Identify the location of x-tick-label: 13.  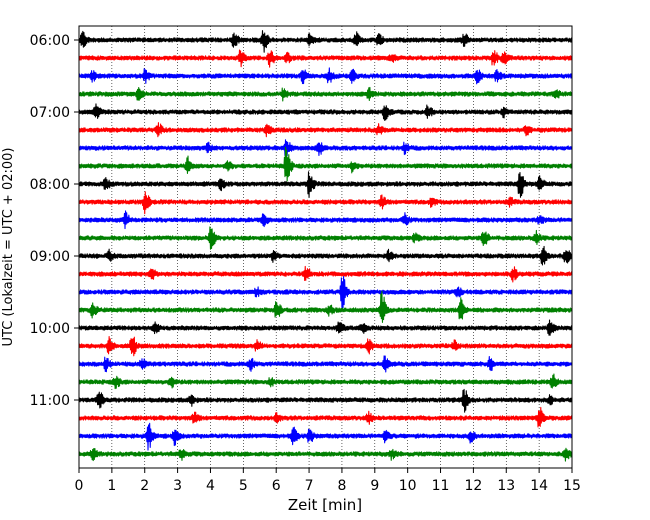
(506, 486).